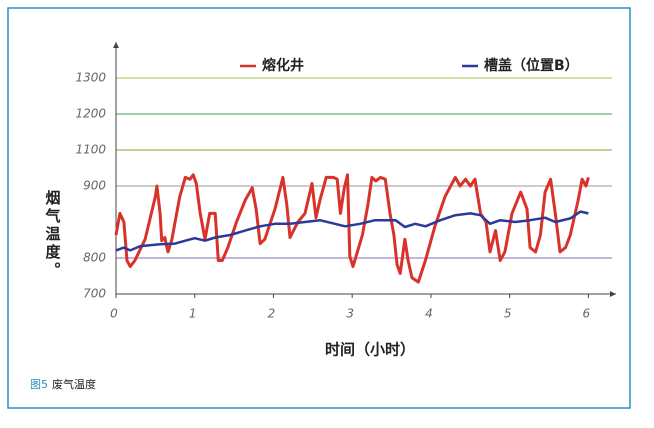  Describe the element at coordinates (90, 78) in the screenshot. I see `y-tick-label: 1300` at that location.